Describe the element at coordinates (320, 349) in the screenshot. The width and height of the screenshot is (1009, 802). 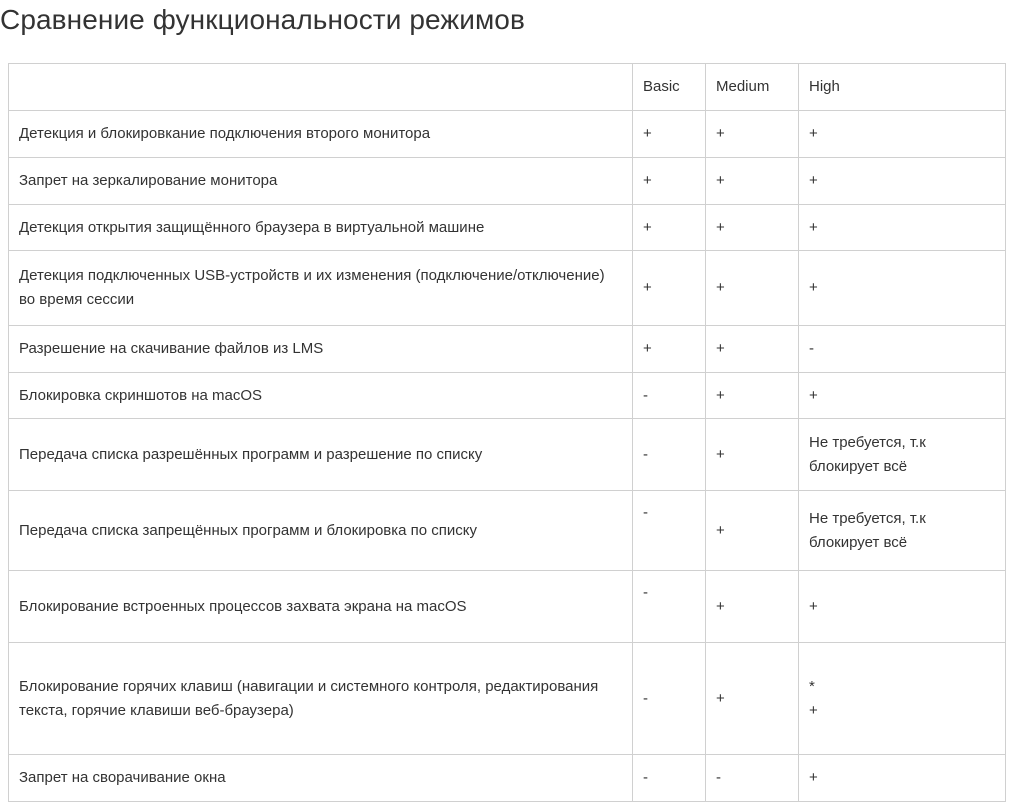
I see `cell-feature: Разрешение на скачивание файлов из LMS` at that location.